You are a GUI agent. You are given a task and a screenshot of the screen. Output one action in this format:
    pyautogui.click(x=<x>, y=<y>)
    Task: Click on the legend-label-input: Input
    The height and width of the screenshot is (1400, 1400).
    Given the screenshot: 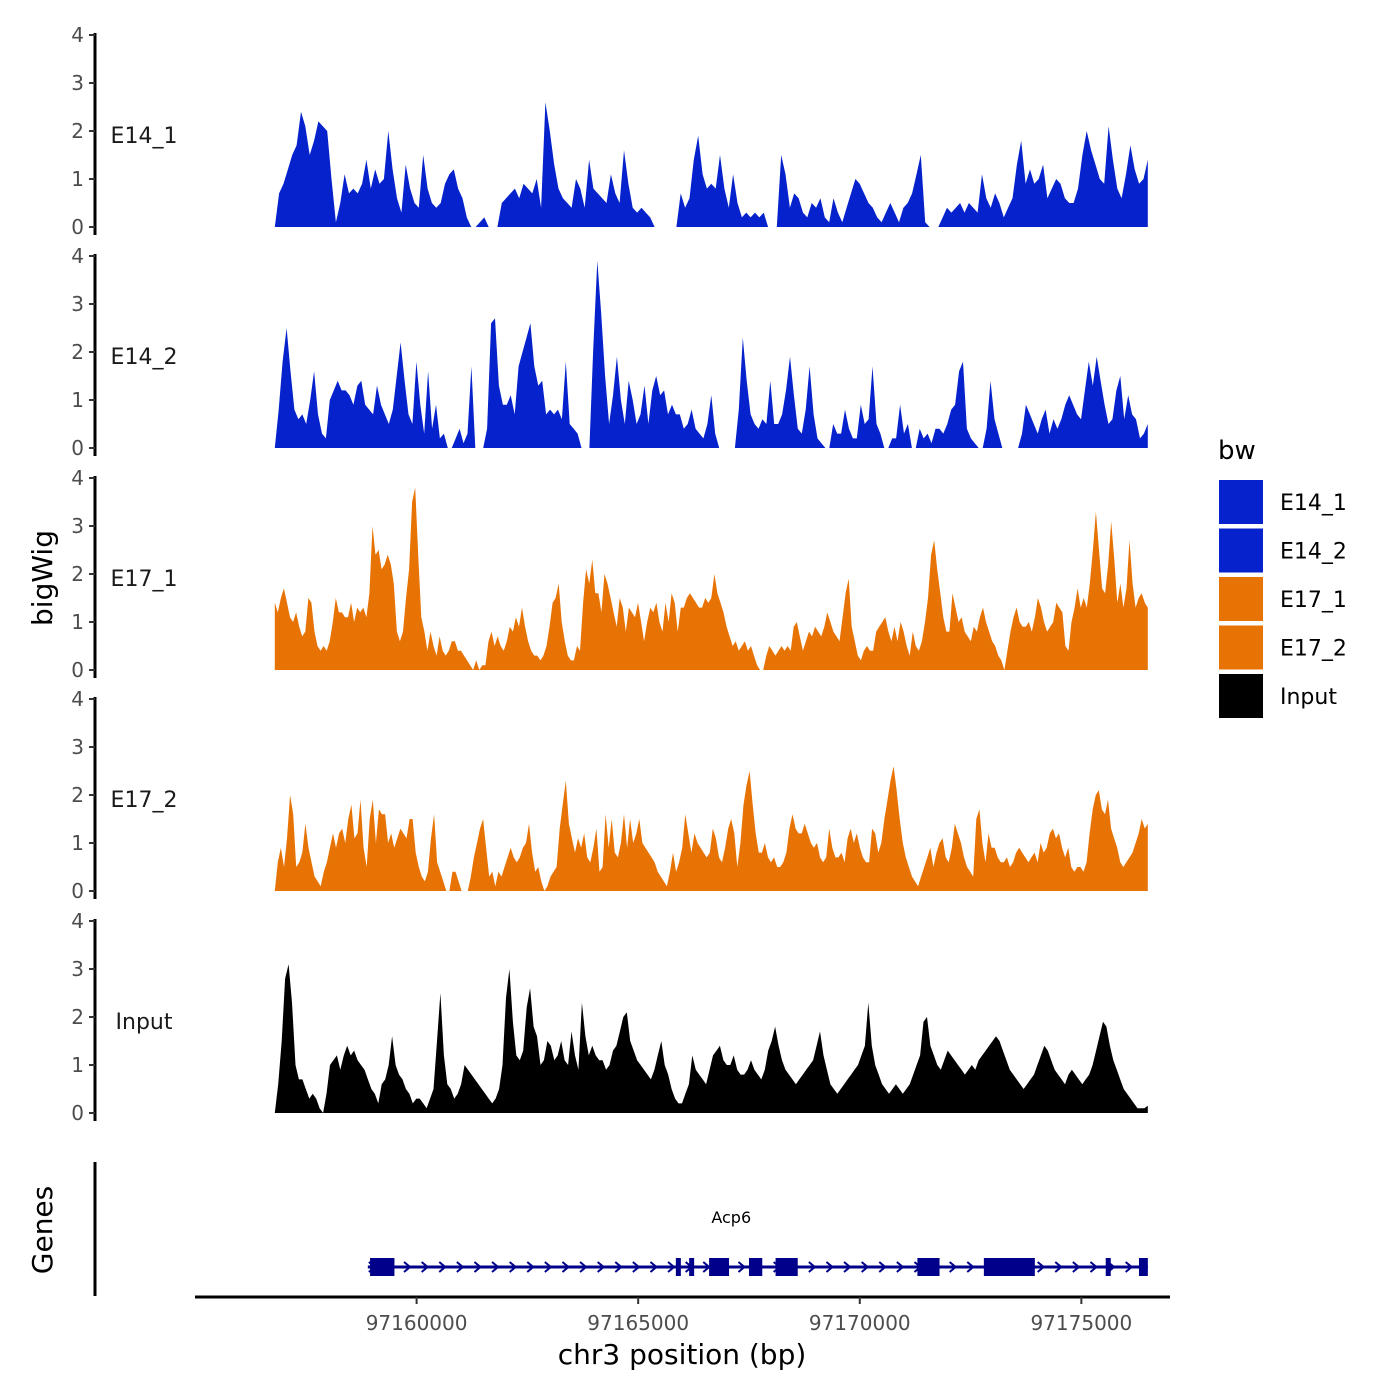 What is the action you would take?
    pyautogui.click(x=1308, y=697)
    